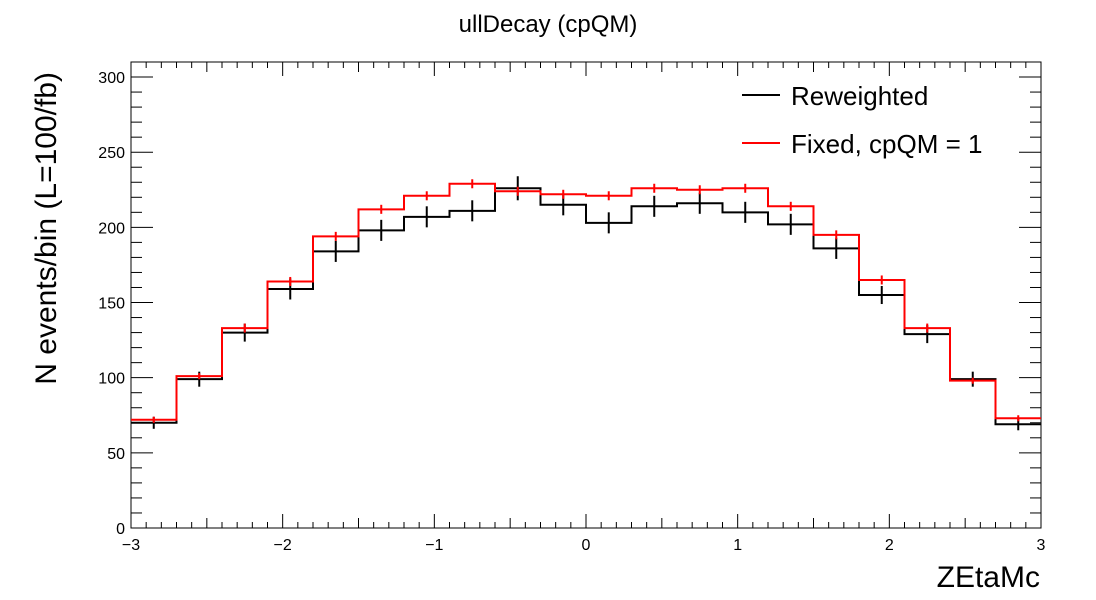 The width and height of the screenshot is (1096, 600). I want to click on x-tick-label: 0, so click(586, 545).